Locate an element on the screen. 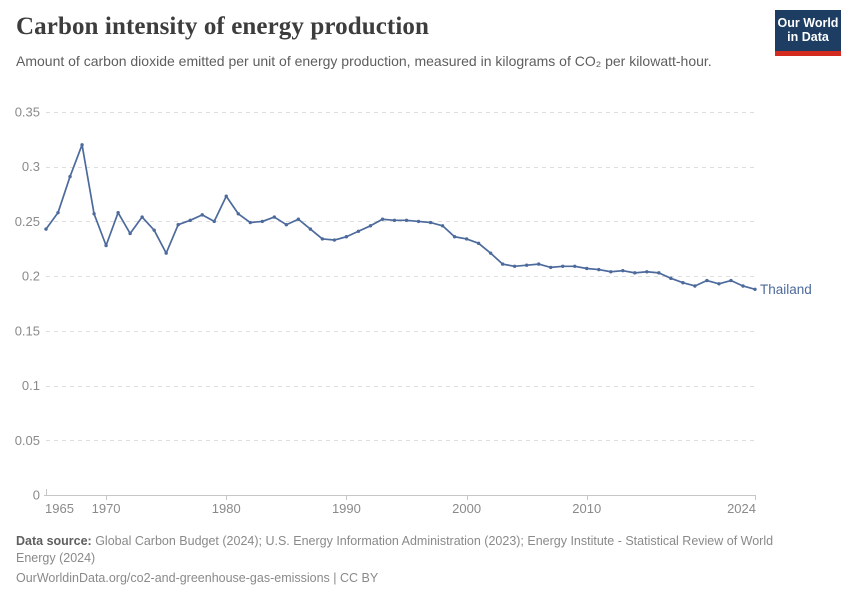 This screenshot has width=850, height=605. y-tick-labels: 0 0.05 0.1 0.15 0.2 0.25 0.3 0.35 is located at coordinates (27, 304).